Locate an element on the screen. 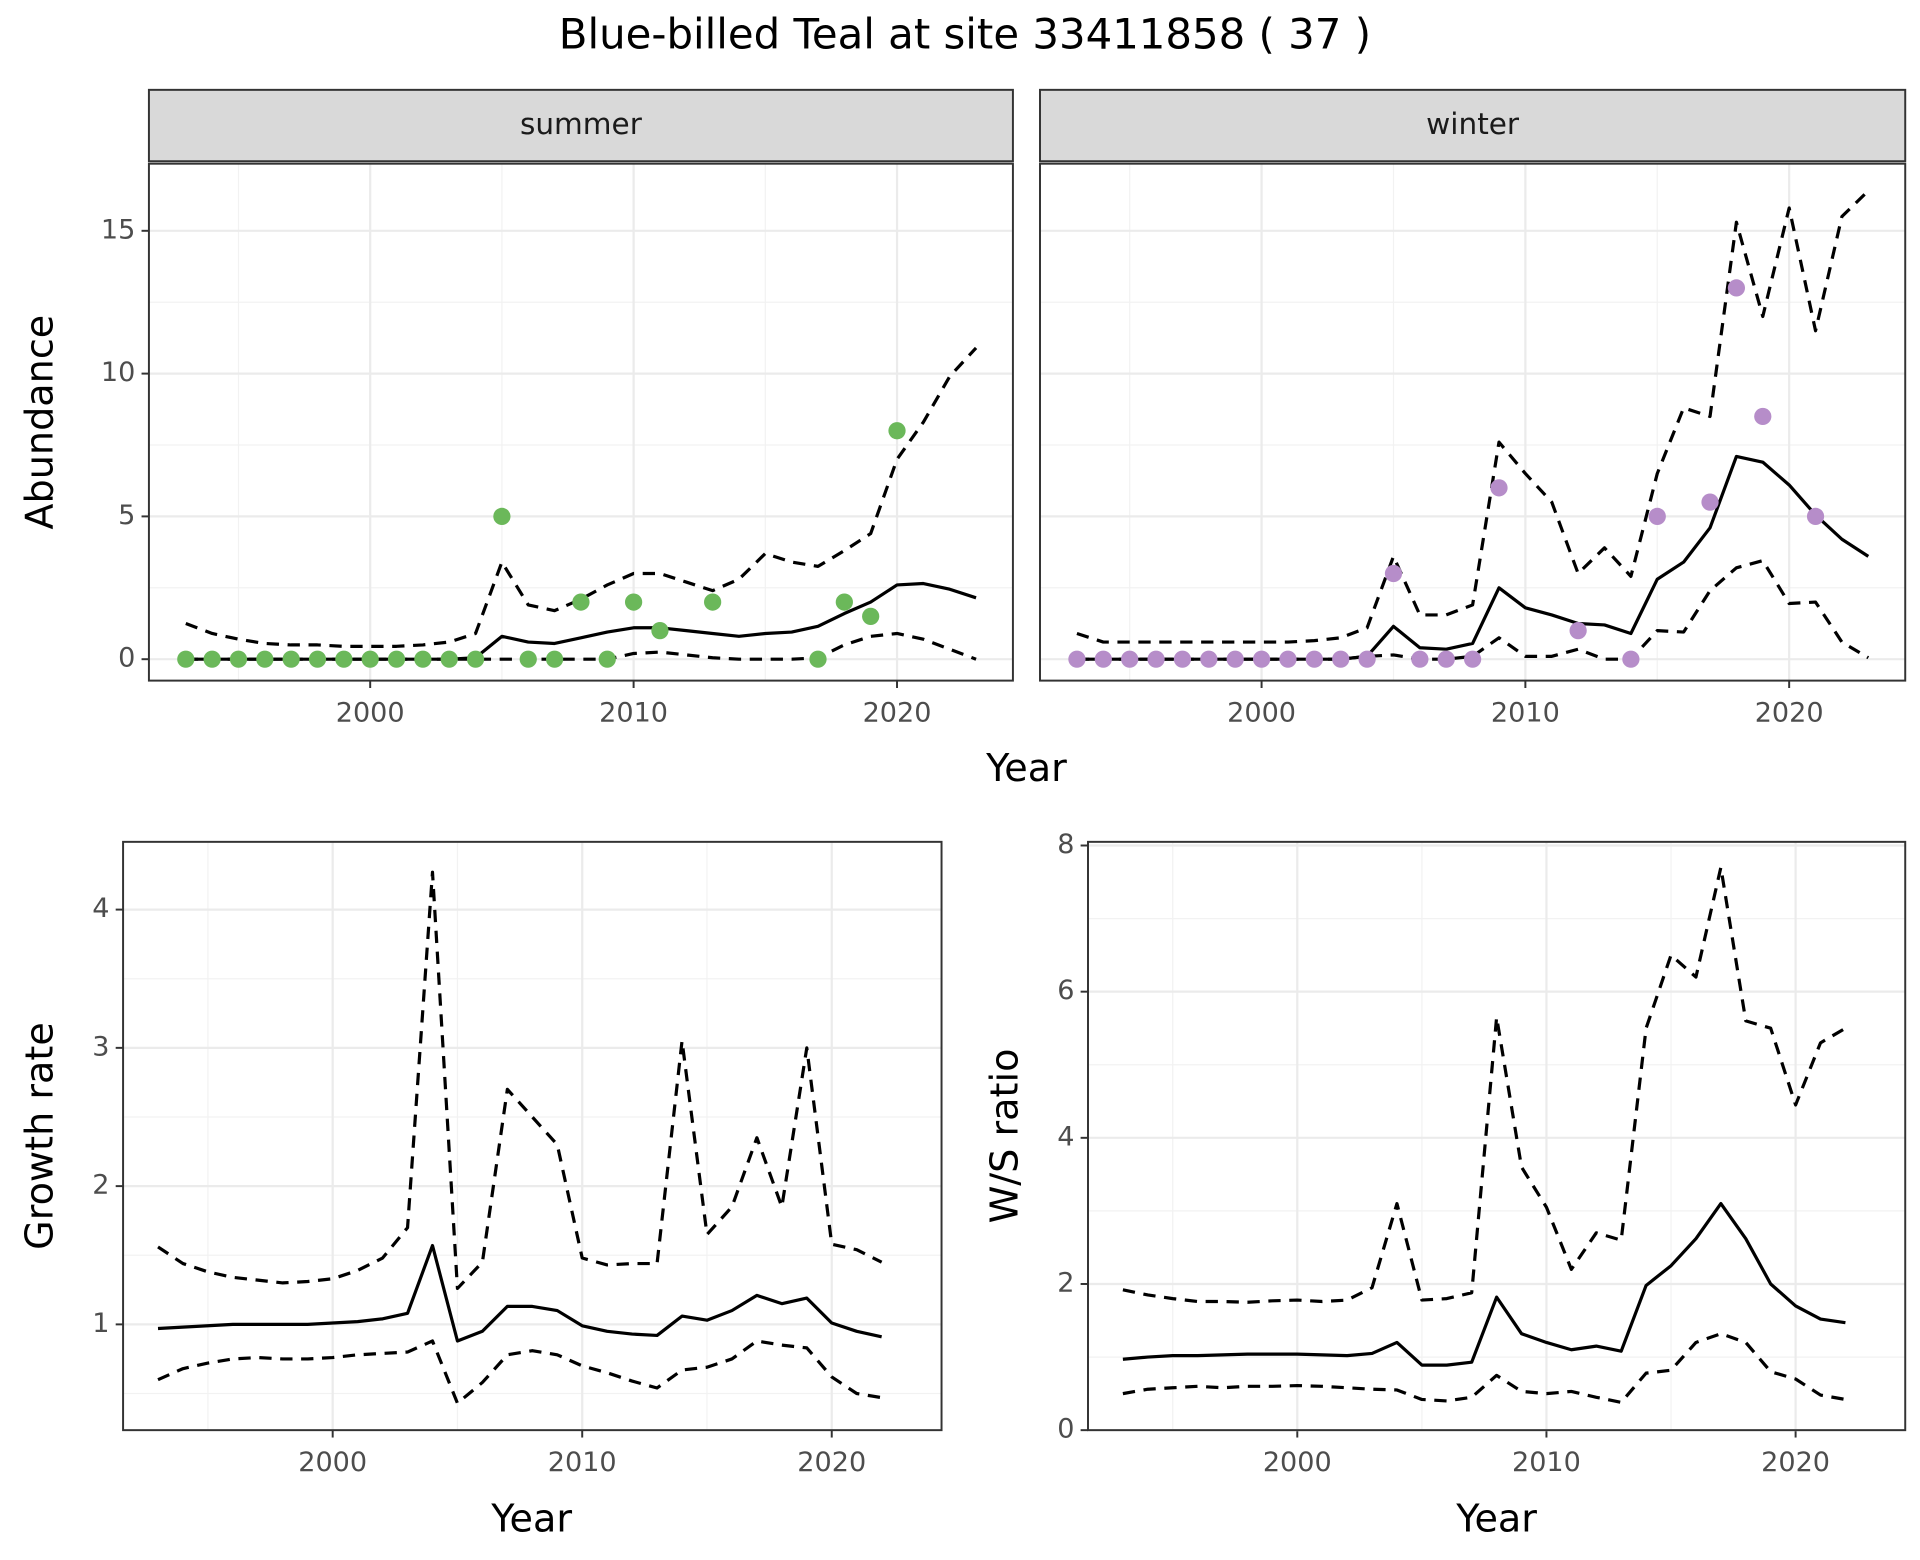  y-tick-label: 1 is located at coordinates (100, 1323).